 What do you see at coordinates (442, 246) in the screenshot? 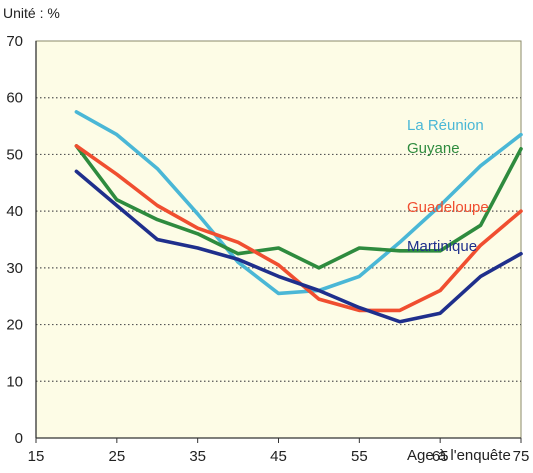
I see `series-label: Martinique` at bounding box center [442, 246].